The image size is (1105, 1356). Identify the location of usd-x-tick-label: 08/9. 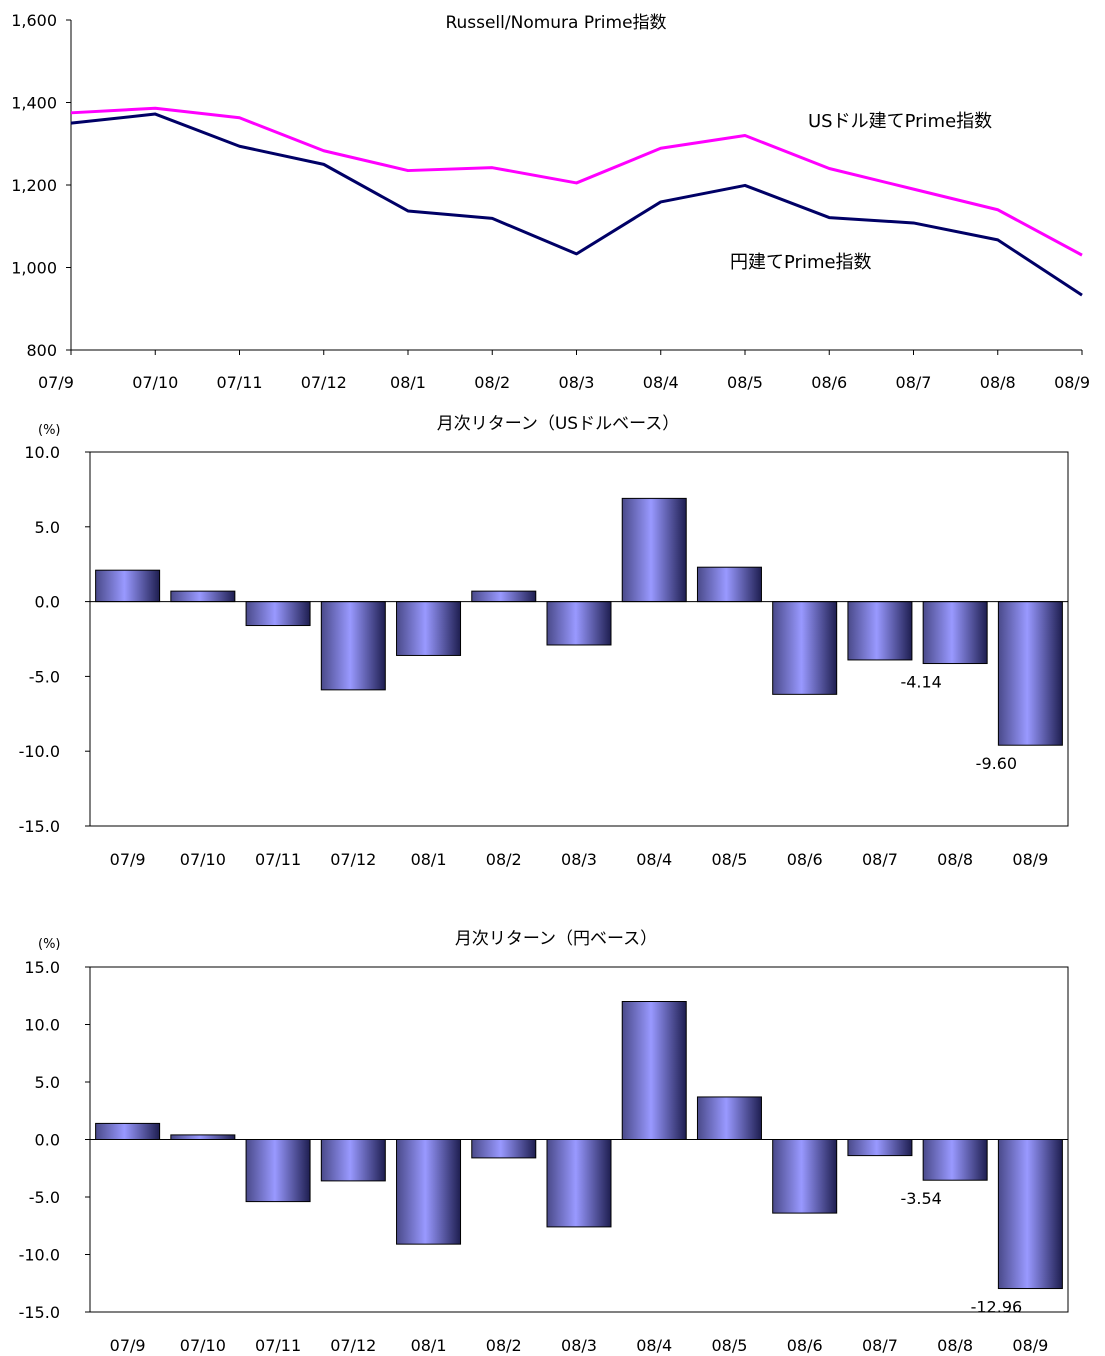
(1030, 859).